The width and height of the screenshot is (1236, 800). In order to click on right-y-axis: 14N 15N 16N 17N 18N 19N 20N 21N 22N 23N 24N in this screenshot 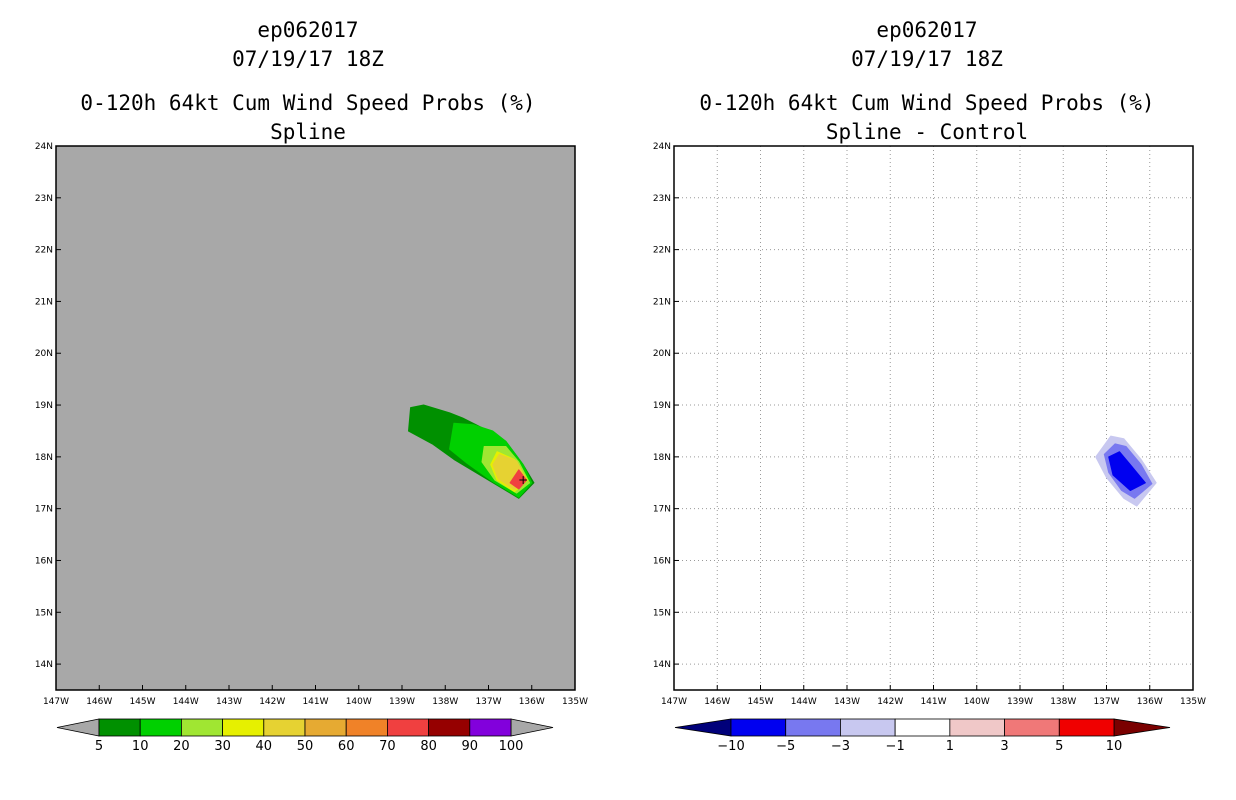, I will do `click(666, 406)`.